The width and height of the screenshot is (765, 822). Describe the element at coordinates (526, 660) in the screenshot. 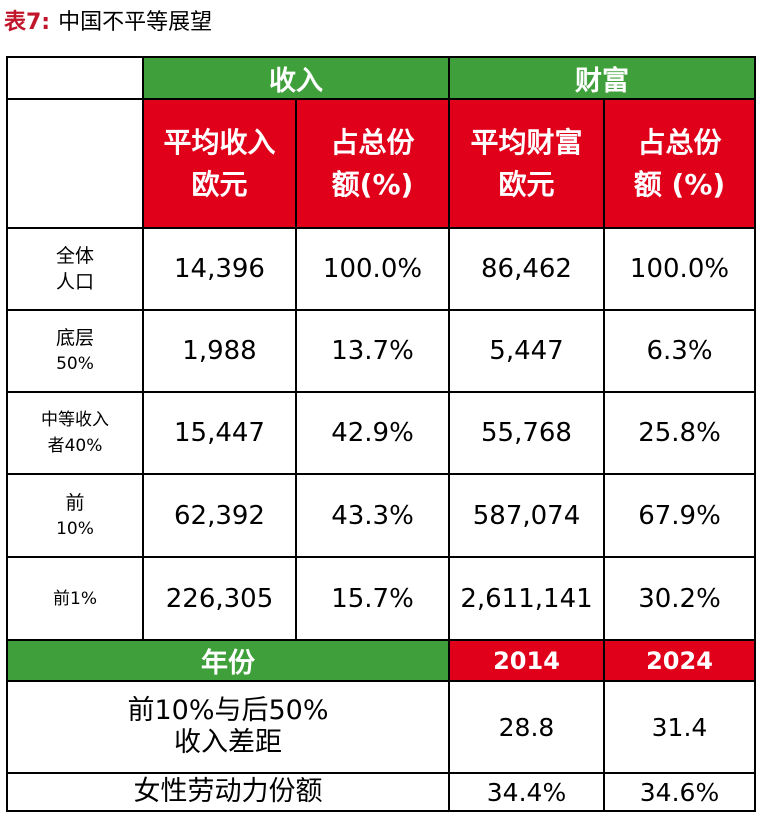

I see `year-2014-cell: 2014` at that location.